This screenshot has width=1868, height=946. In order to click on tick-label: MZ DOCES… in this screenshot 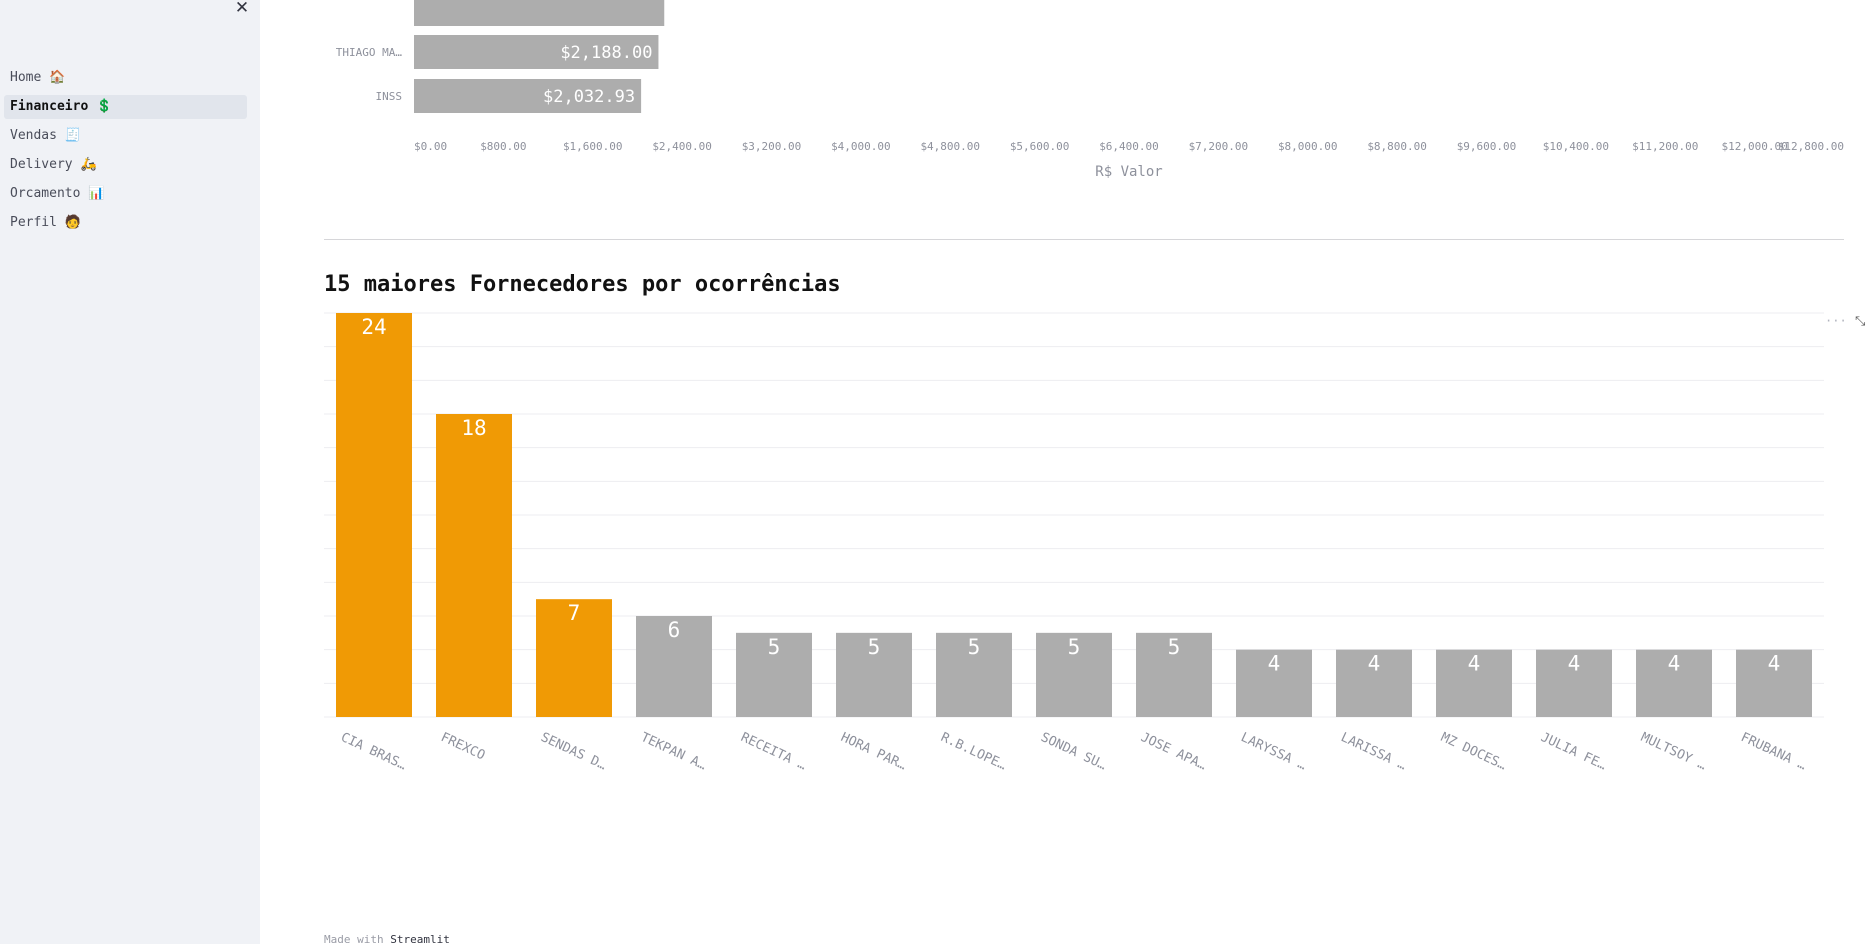, I will do `click(1473, 751)`.